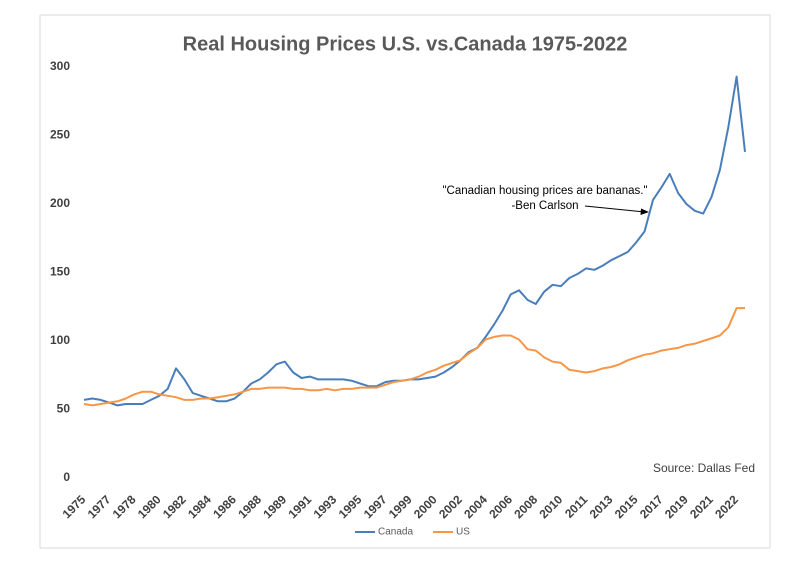 This screenshot has width=799, height=561. I want to click on series-line, so click(414, 357).